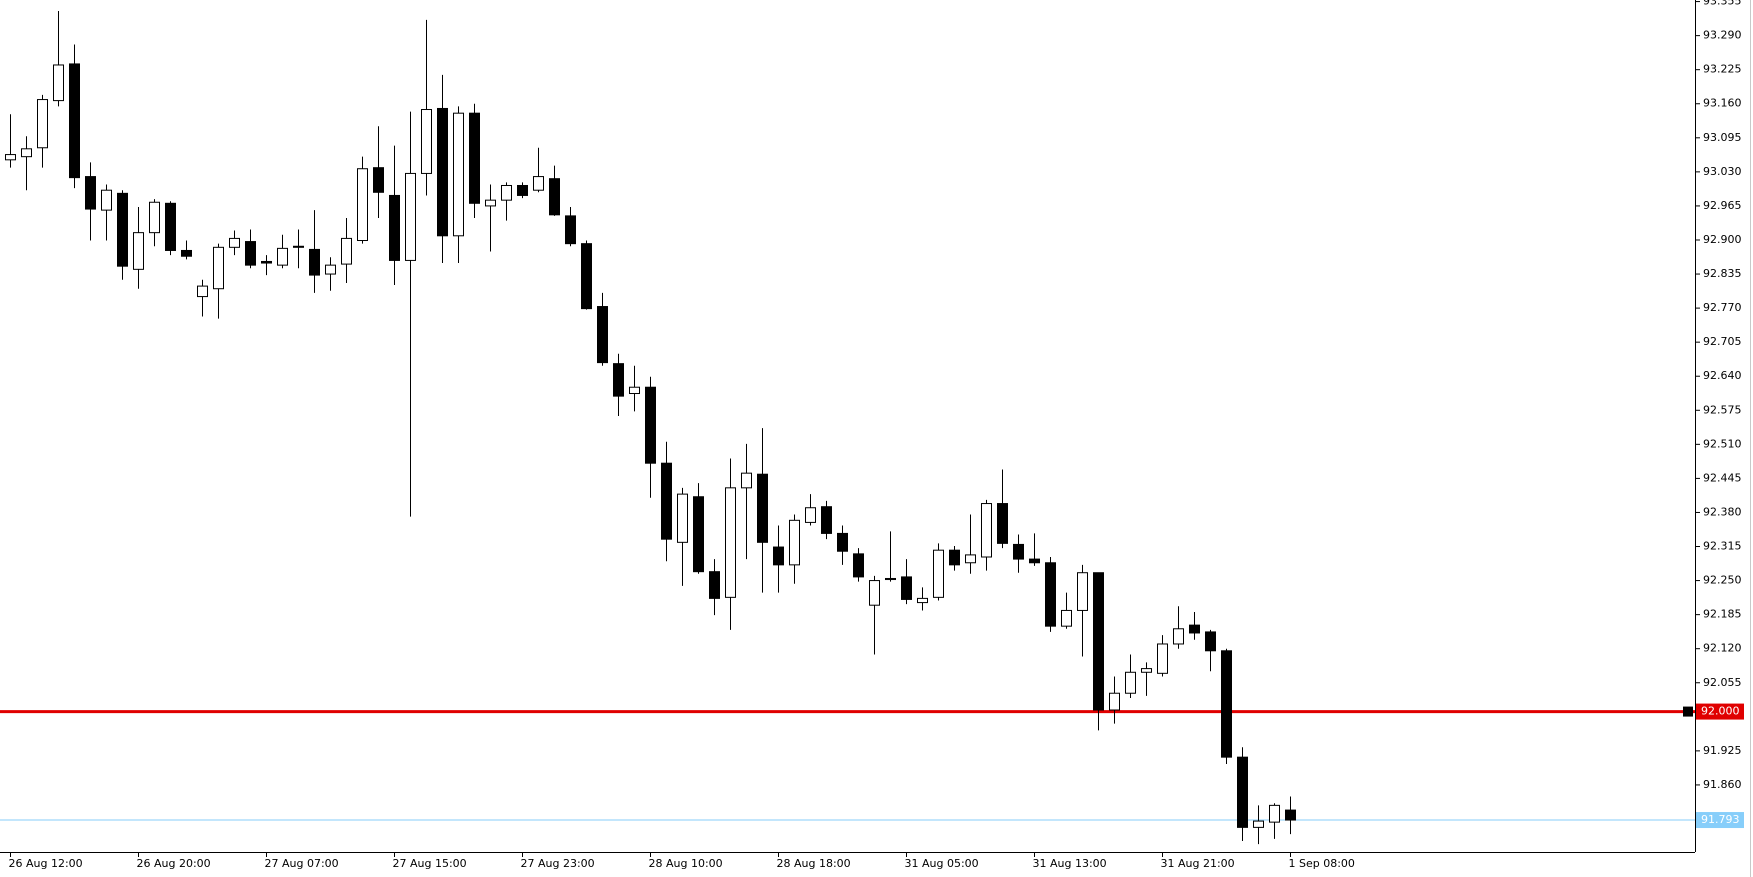 The width and height of the screenshot is (1753, 877). What do you see at coordinates (1722, 580) in the screenshot?
I see `y-tick-label: 92.250` at bounding box center [1722, 580].